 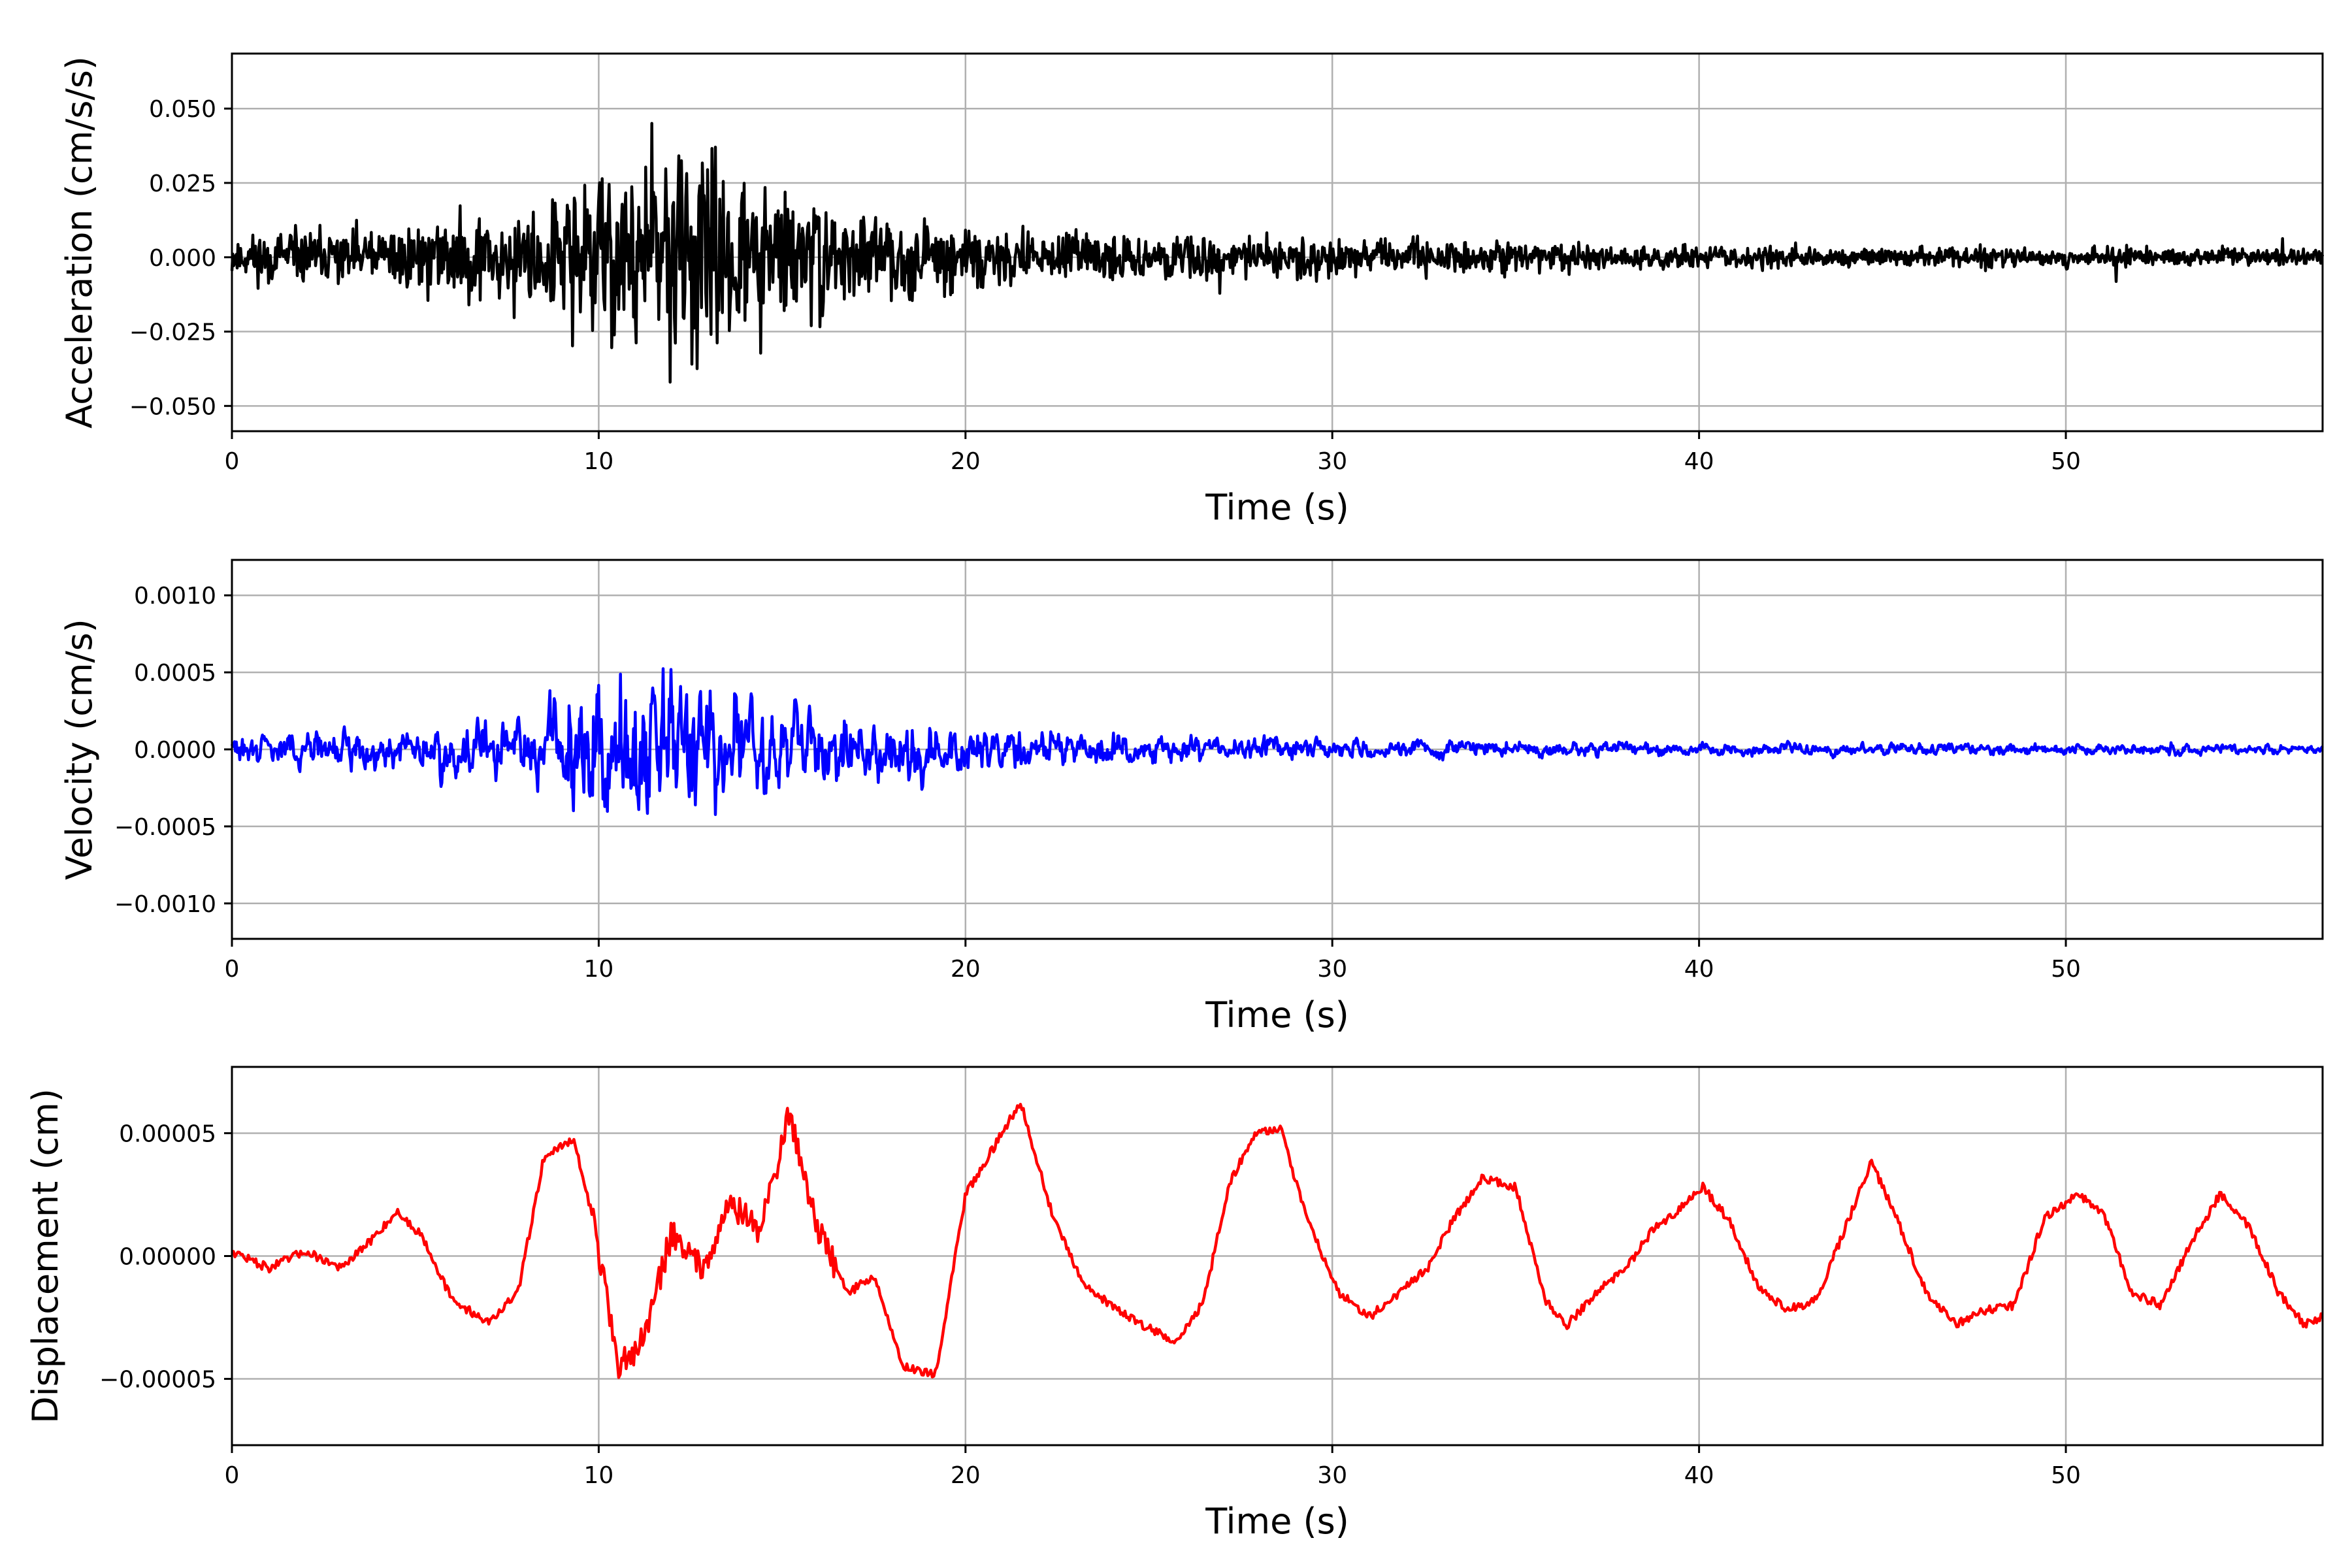 What do you see at coordinates (165, 827) in the screenshot?
I see `velocity-y-tick-label: −0.0005` at bounding box center [165, 827].